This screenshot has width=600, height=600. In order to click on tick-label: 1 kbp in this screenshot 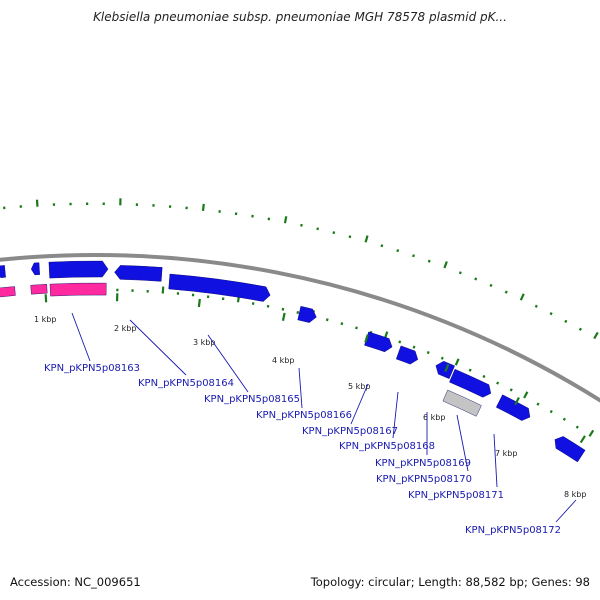, I will do `click(45, 319)`.